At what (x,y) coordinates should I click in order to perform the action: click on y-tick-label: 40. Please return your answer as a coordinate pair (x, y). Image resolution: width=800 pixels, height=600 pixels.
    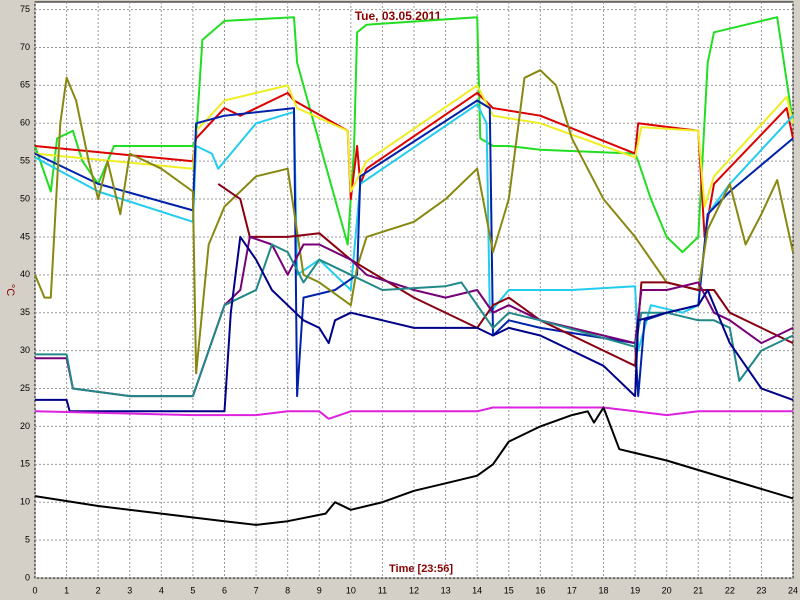
    Looking at the image, I should click on (25, 274).